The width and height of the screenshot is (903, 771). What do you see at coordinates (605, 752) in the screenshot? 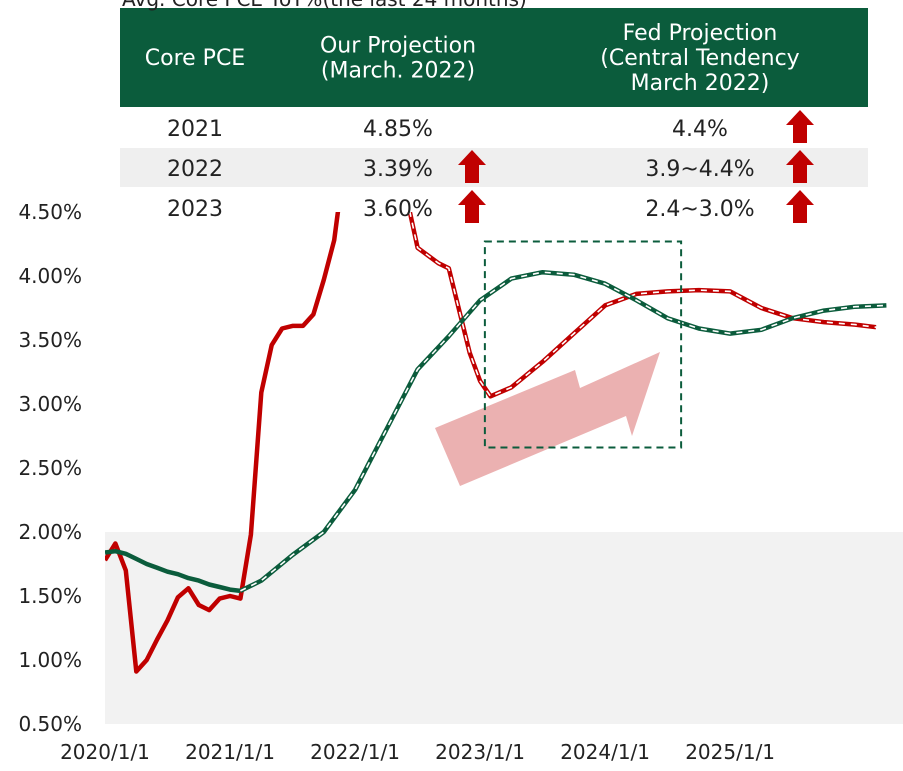
I see `x-tick-label: 2024/1/1` at bounding box center [605, 752].